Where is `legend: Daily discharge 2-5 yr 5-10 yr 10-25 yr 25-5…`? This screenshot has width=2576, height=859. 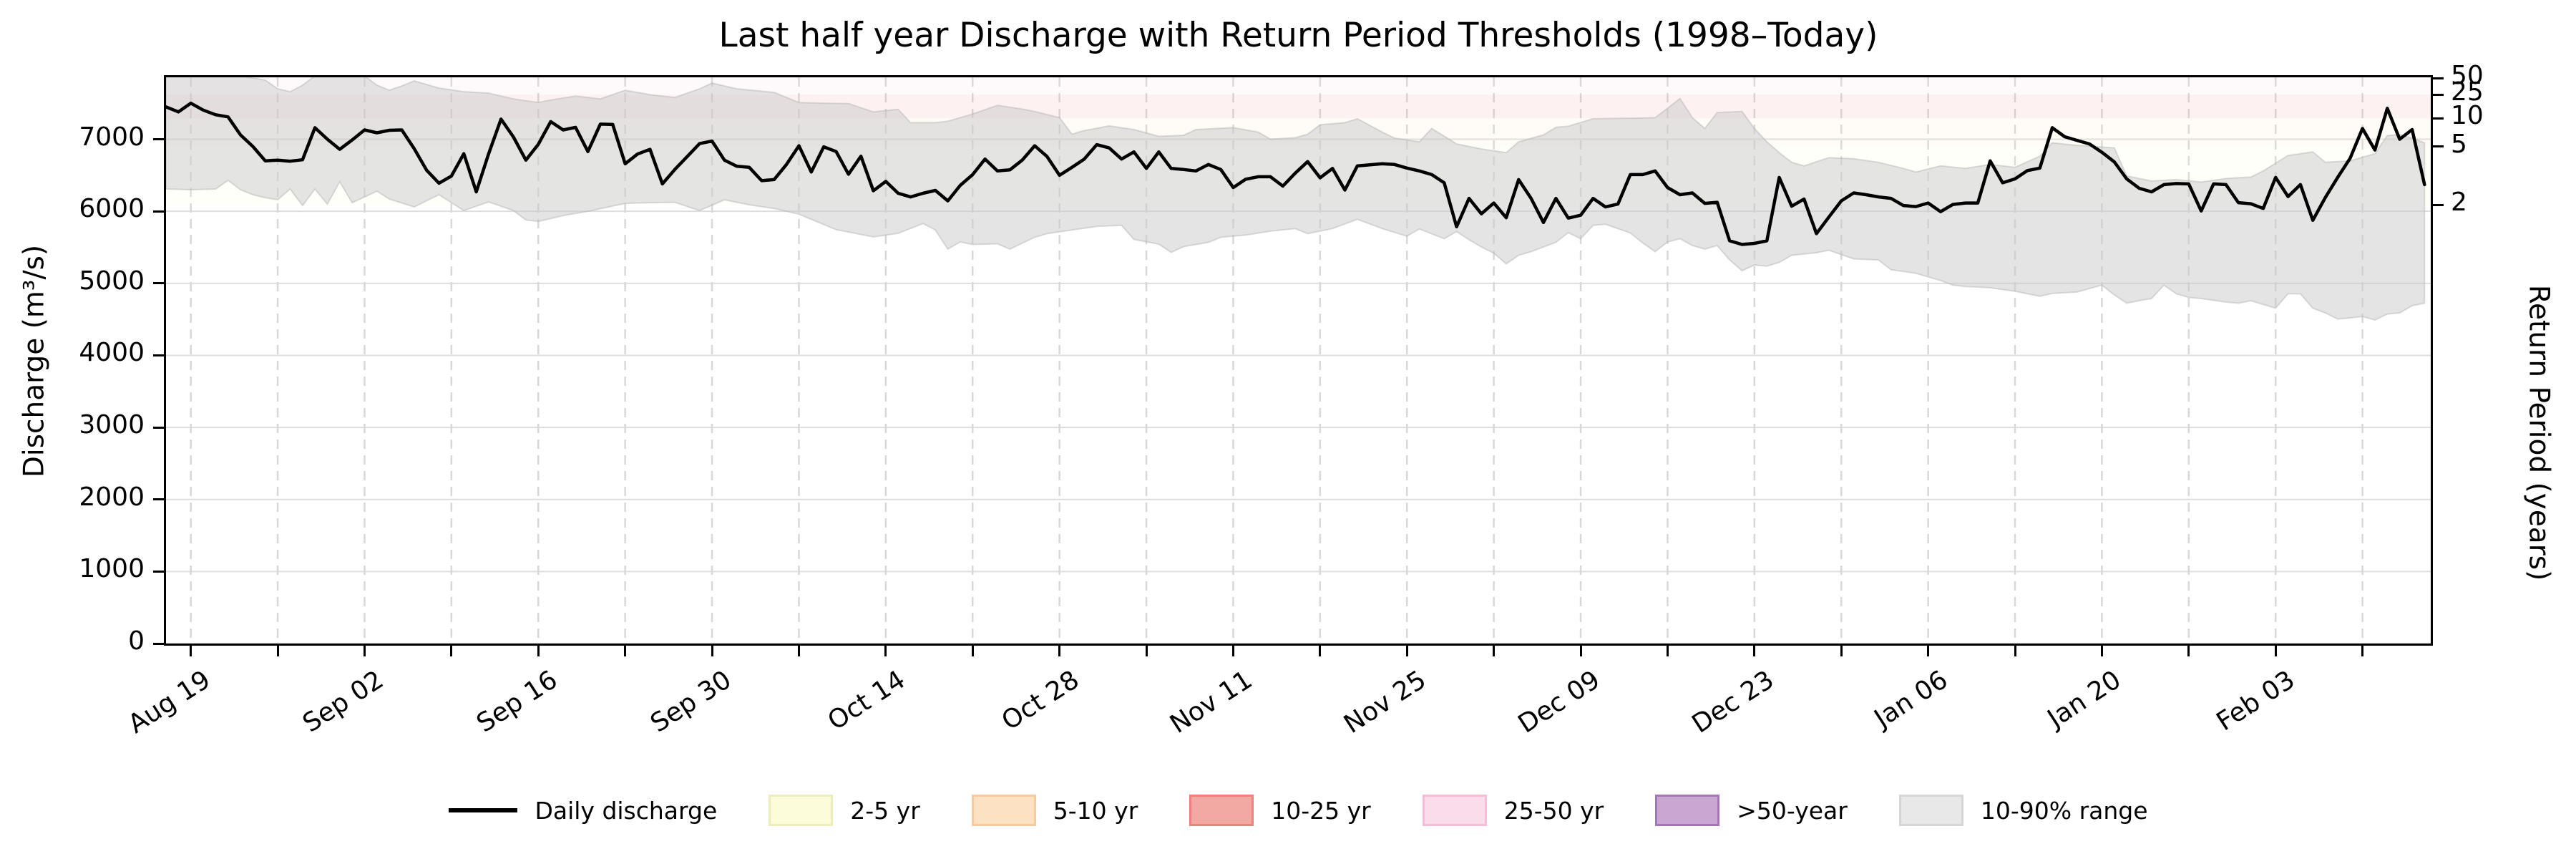
legend: Daily discharge 2-5 yr 5-10 yr 10-25 yr 25-5… is located at coordinates (1298, 810).